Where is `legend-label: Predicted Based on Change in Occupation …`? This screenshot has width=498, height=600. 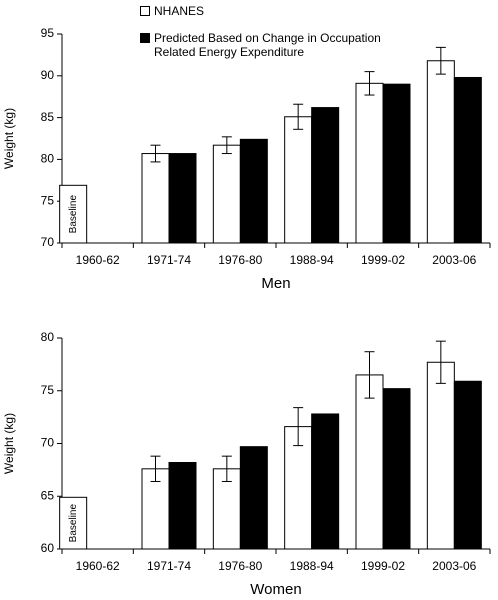 legend-label: Predicted Based on Change in Occupation … is located at coordinates (267, 45).